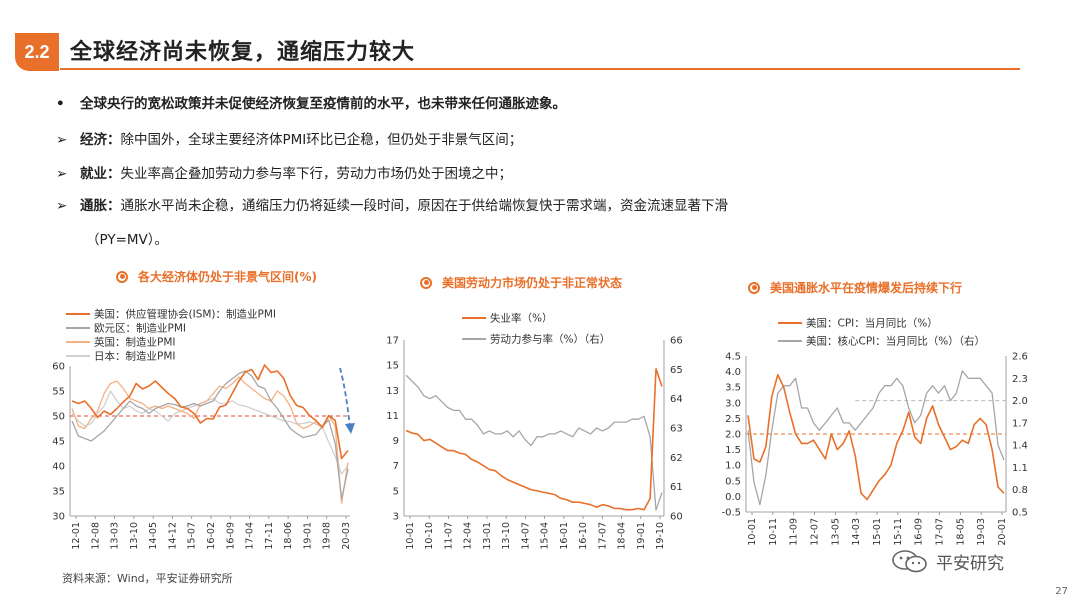 The image size is (1080, 608). Describe the element at coordinates (185, 314) in the screenshot. I see `legend-label: 美国：供应管理协会(ISM)：制造业PMI` at that location.